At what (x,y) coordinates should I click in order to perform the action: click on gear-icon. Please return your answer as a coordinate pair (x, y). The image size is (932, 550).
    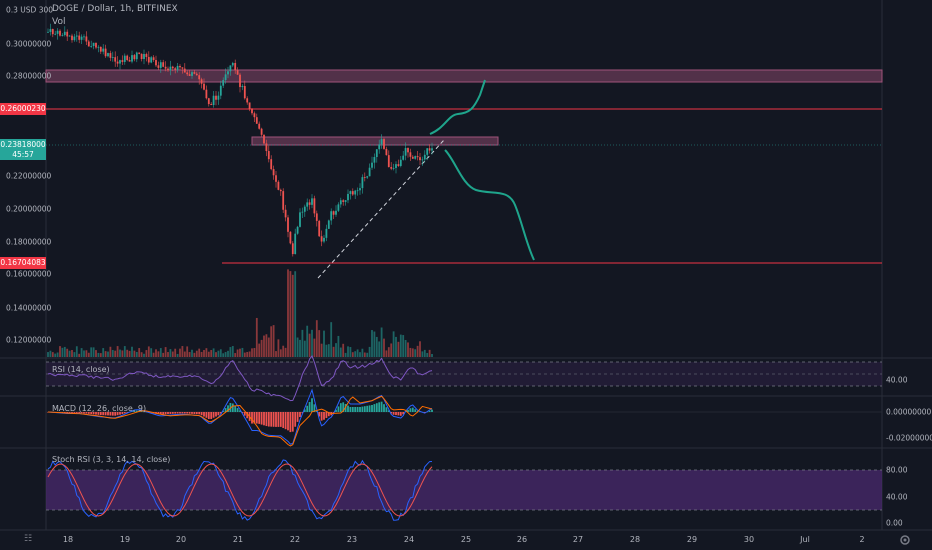
    Looking at the image, I should click on (905, 540).